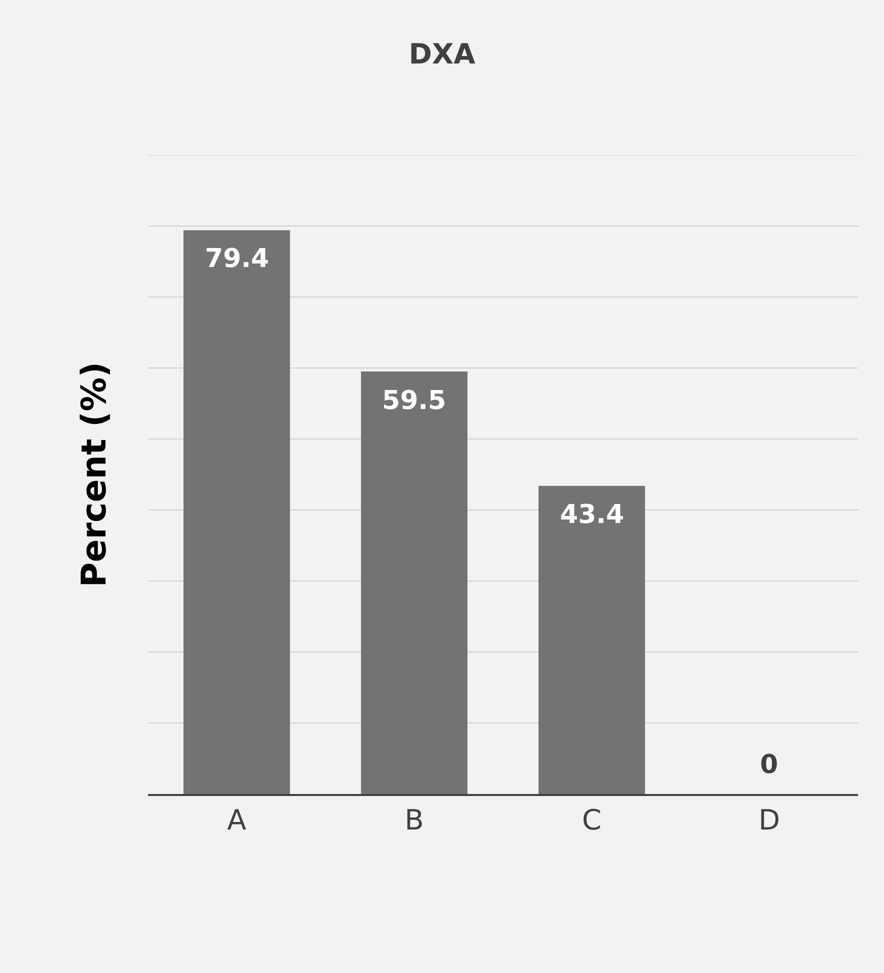  I want to click on data-label: 43.4, so click(592, 515).